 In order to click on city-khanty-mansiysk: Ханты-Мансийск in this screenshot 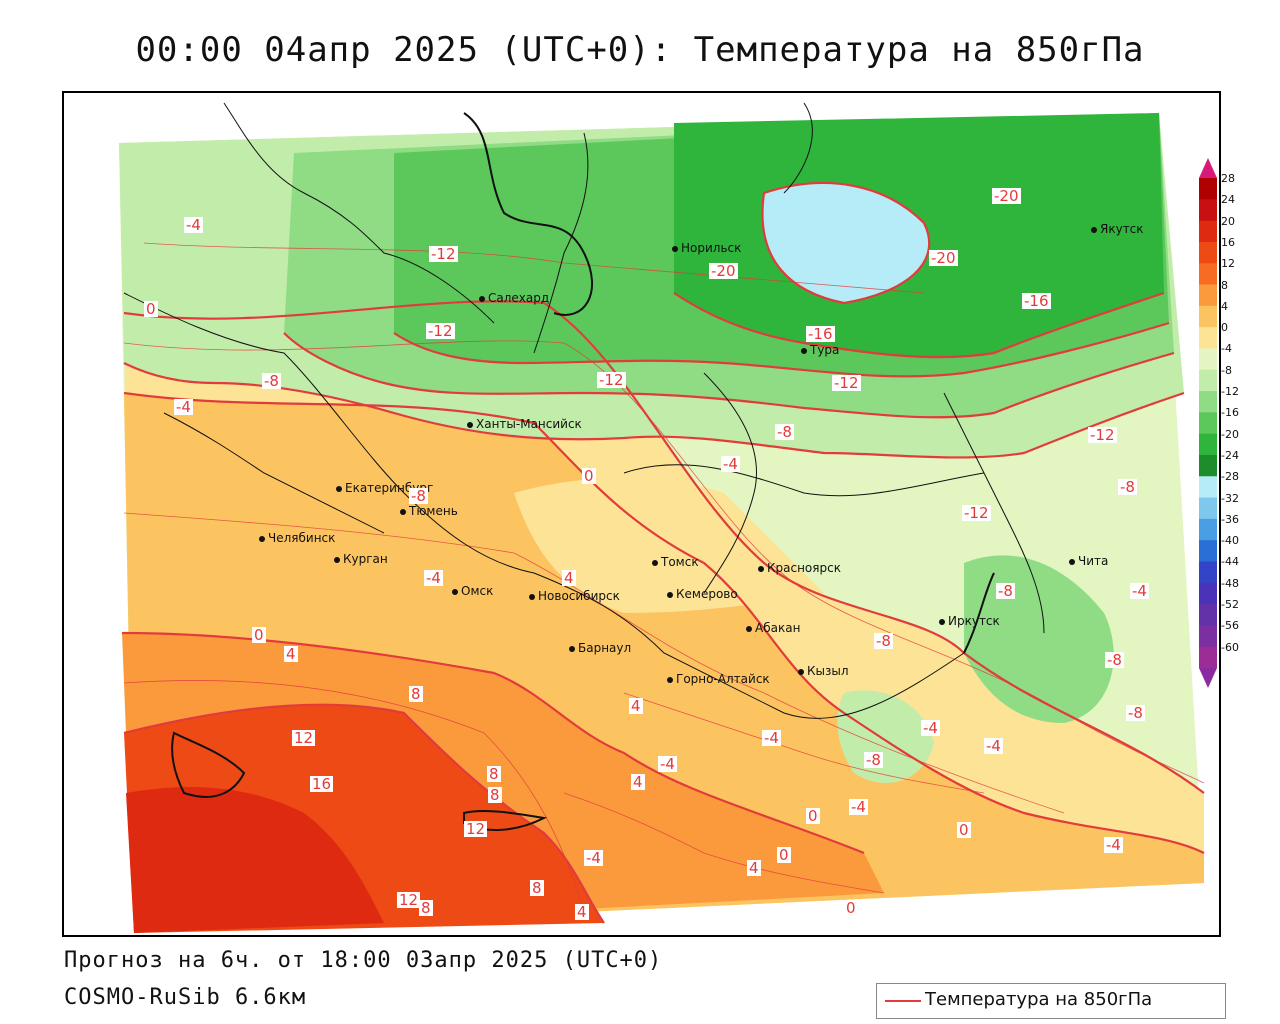, I will do `click(524, 424)`.